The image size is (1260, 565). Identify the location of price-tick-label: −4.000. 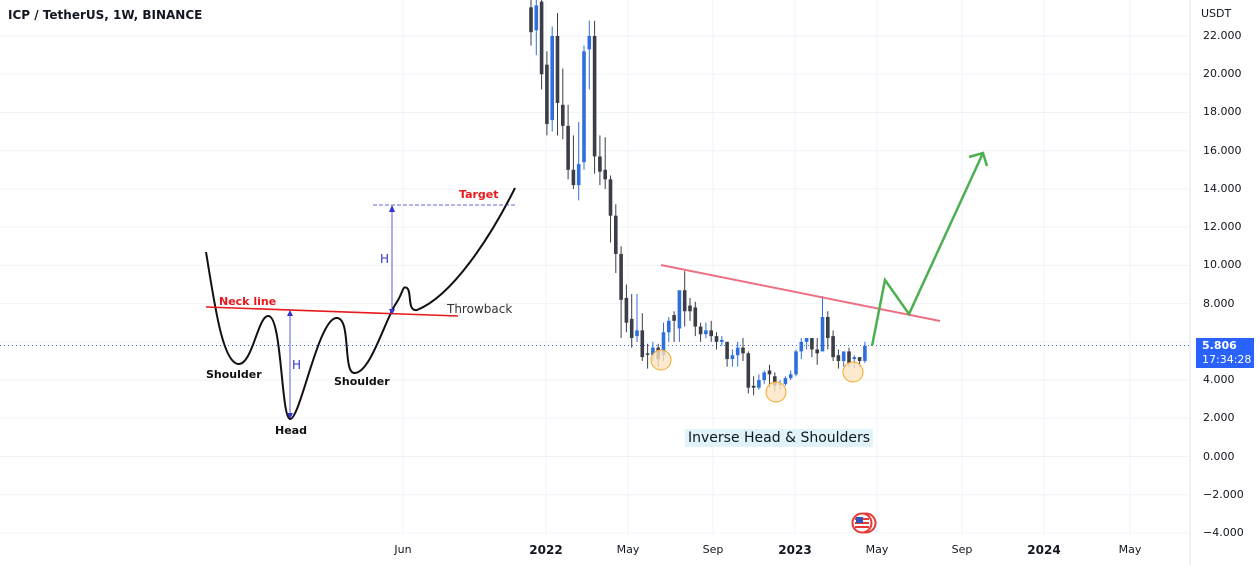
(1223, 532).